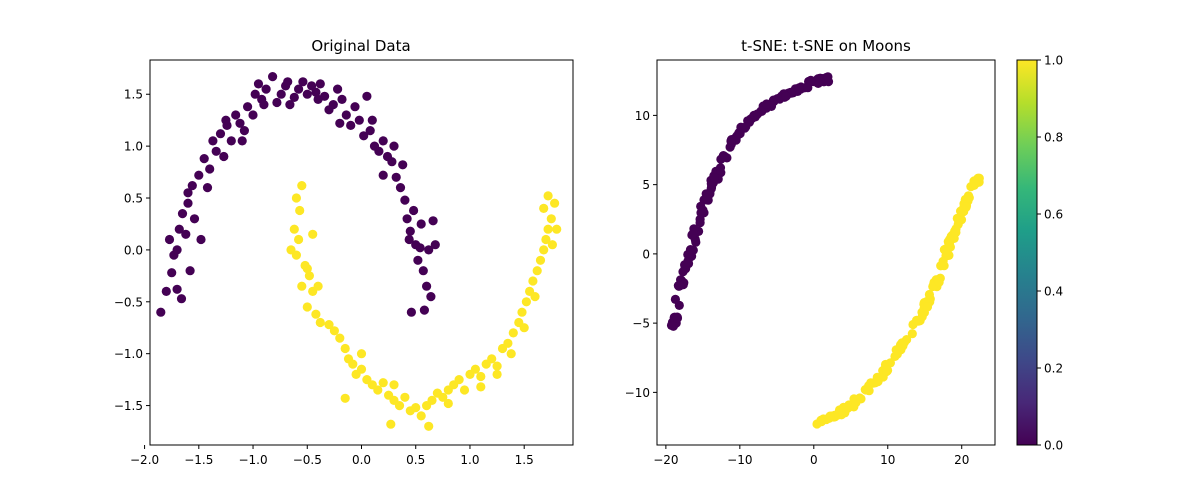  Describe the element at coordinates (144, 460) in the screenshot. I see `x-tick-label: −2.0` at that location.